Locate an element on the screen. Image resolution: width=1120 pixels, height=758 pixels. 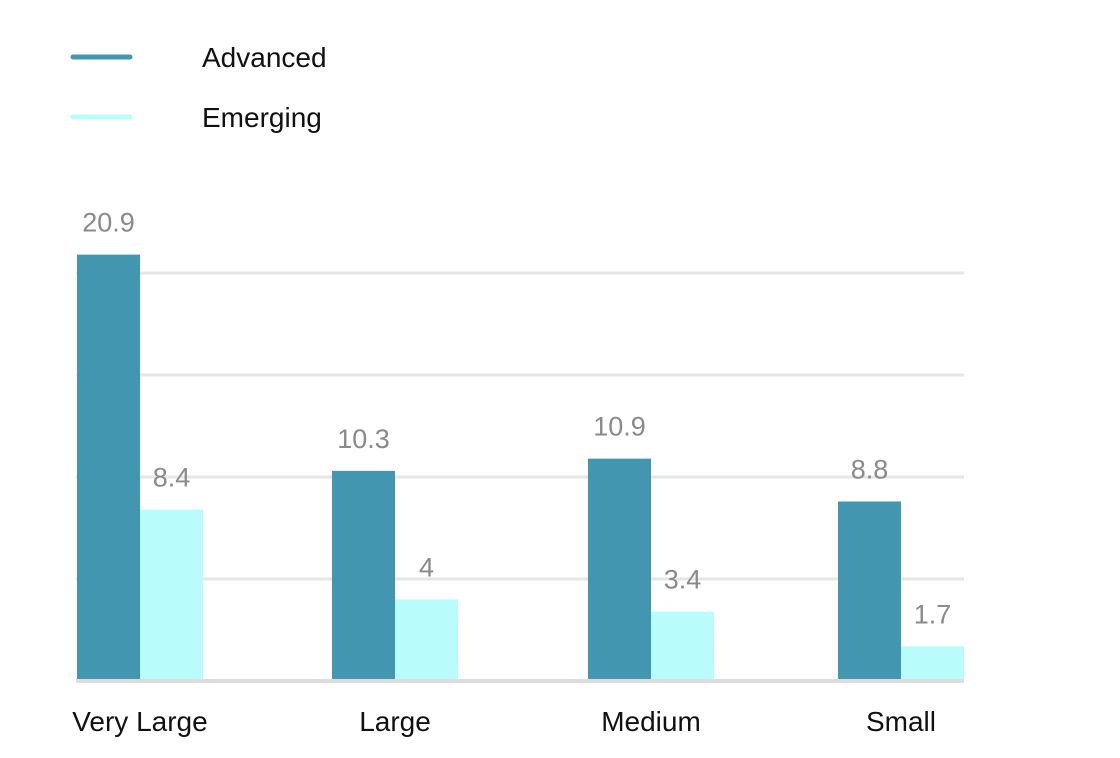
value-label-emerging-medium: 3.4 is located at coordinates (683, 580).